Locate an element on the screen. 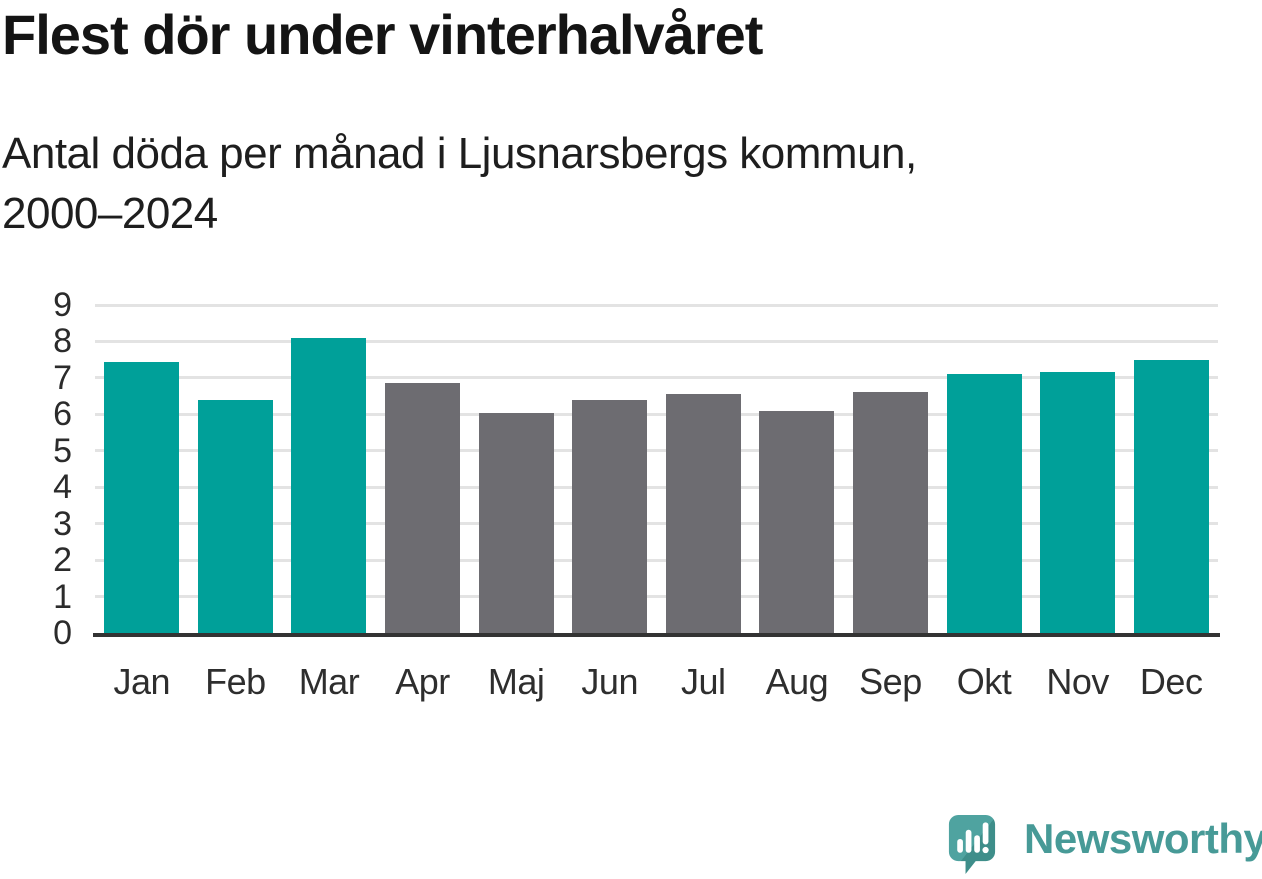 The width and height of the screenshot is (1262, 879). y-tick-label-5: 5 is located at coordinates (62, 450).